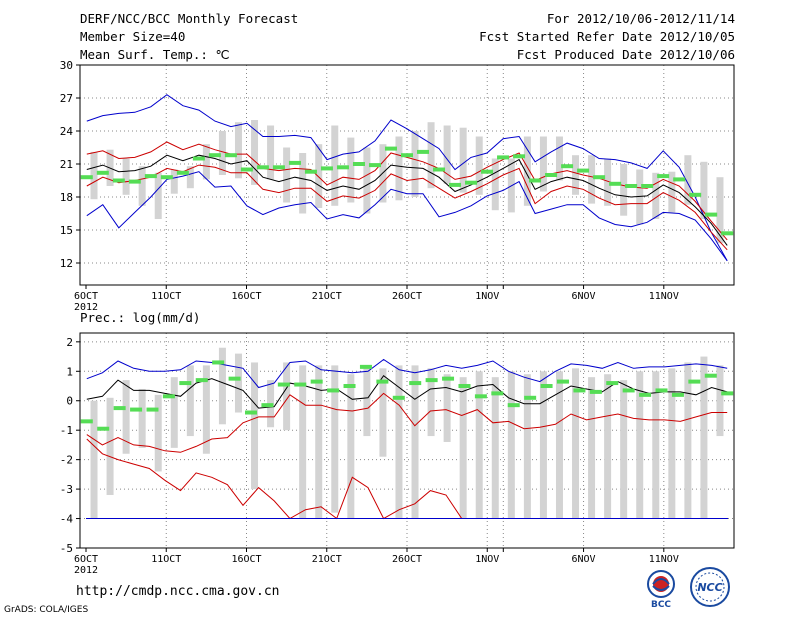 This screenshot has height=618, width=800. Describe the element at coordinates (709, 587) in the screenshot. I see `ncc-logo-text: NCC` at that location.